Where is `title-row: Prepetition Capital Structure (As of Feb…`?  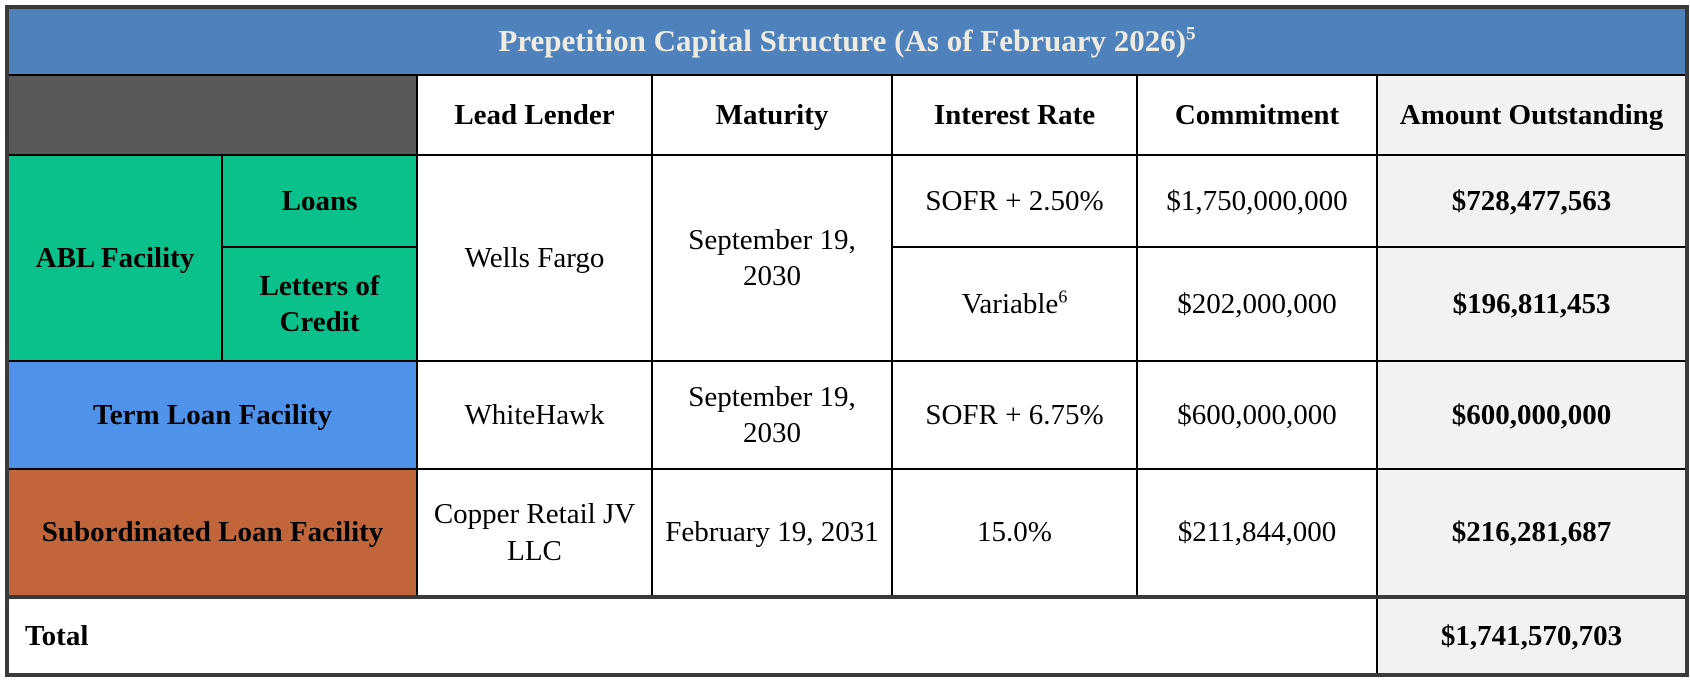 title-row: Prepetition Capital Structure (As of Feb… is located at coordinates (847, 41).